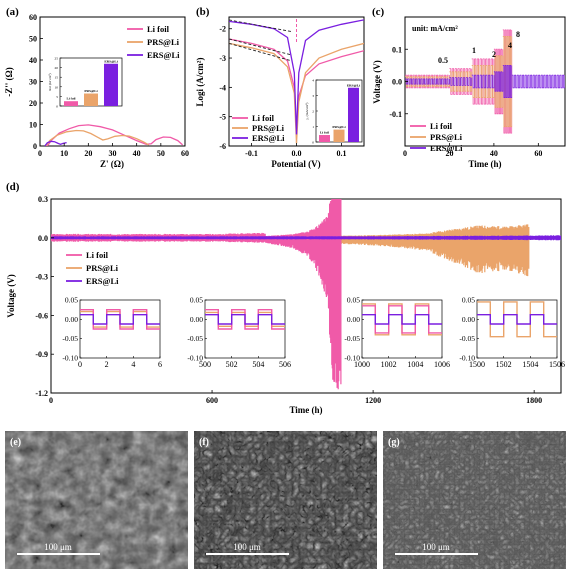  What do you see at coordinates (389, 364) in the screenshot?
I see `inset-xtick-label: 1002` at bounding box center [389, 364].